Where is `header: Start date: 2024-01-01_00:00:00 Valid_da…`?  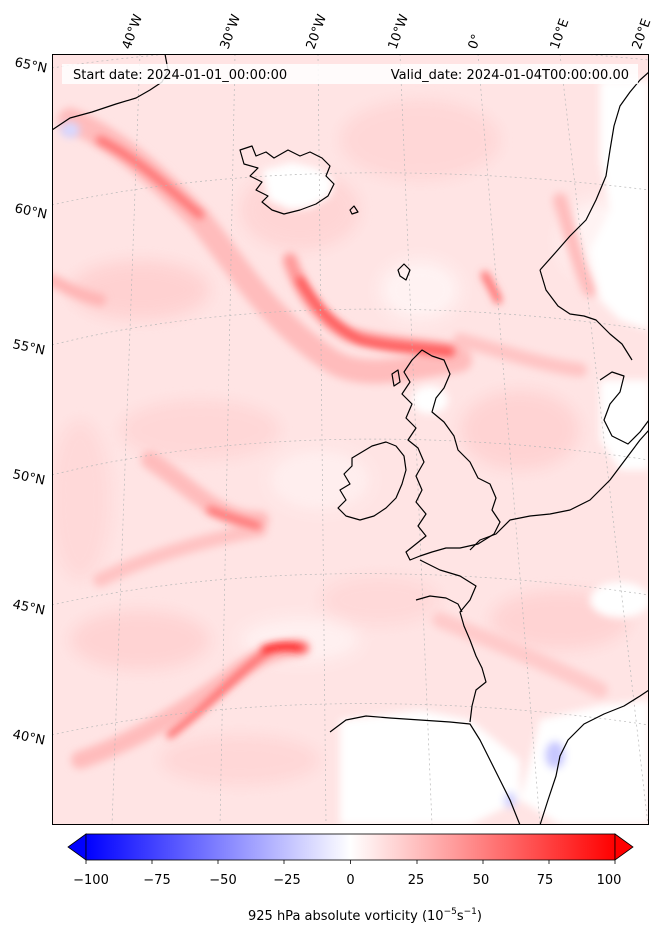 header: Start date: 2024-01-01_00:00:00 Valid_da… is located at coordinates (350, 74).